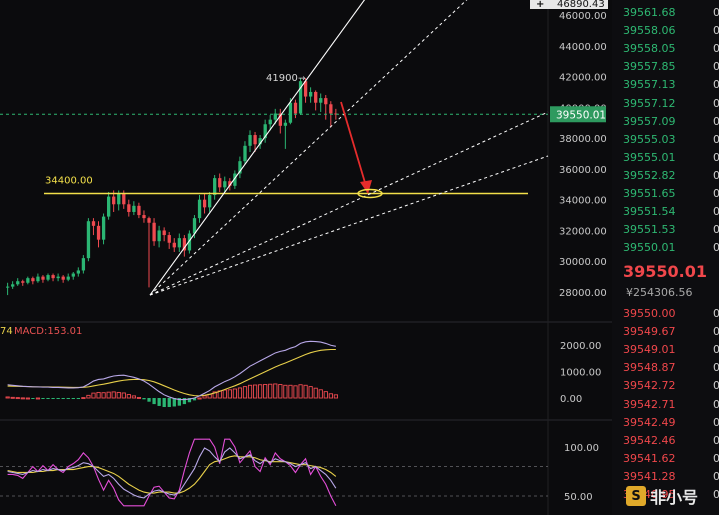  I want to click on order-book-row: 39558.05 0, so click(665, 49).